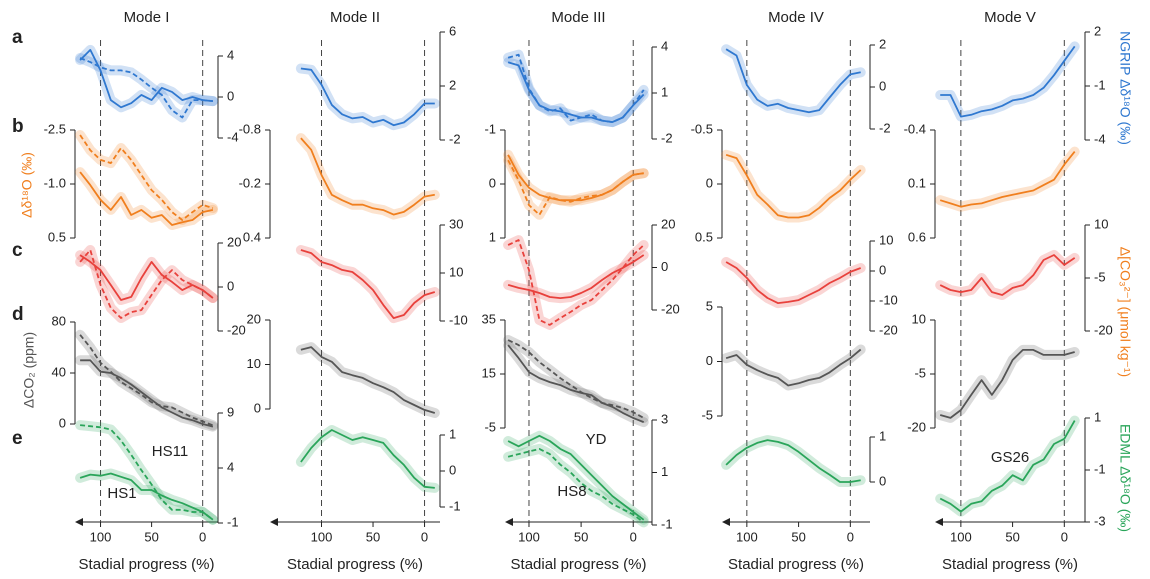  What do you see at coordinates (664, 418) in the screenshot?
I see `y-tick-label: 3` at bounding box center [664, 418].